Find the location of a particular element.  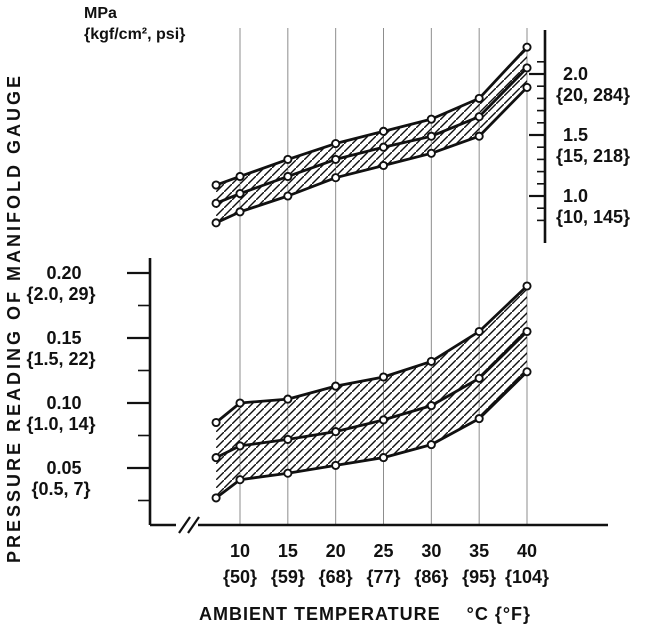

high-pressure-side-band is located at coordinates (371, 135).